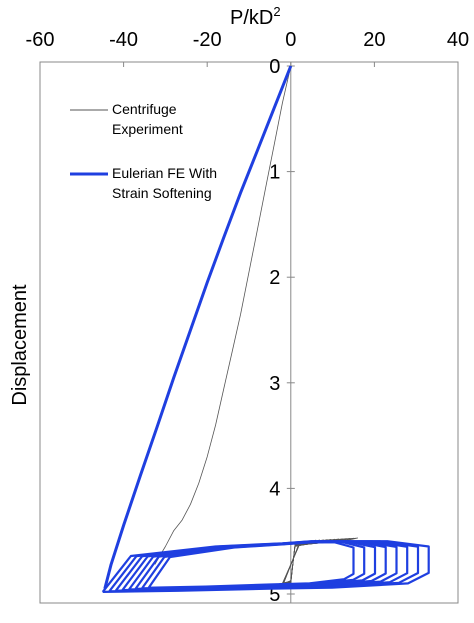 This screenshot has height=623, width=474. I want to click on x-axis-title-main: P/kD, so click(251, 18).